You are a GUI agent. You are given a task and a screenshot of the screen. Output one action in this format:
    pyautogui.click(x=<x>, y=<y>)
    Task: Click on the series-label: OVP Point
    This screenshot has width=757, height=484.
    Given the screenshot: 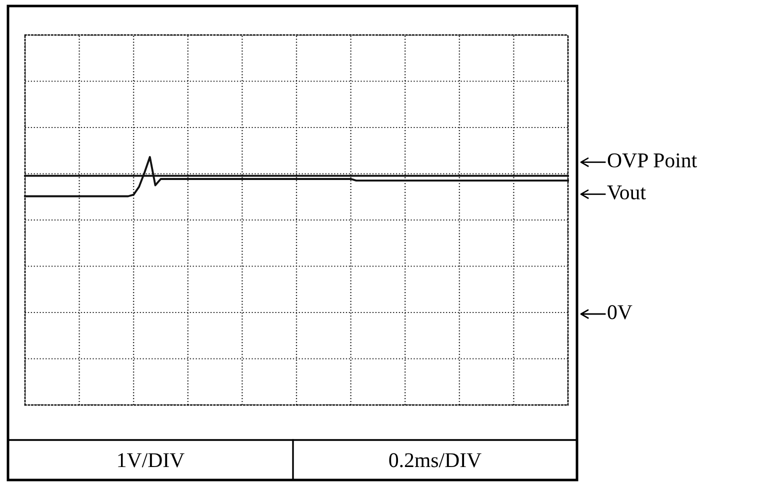 What is the action you would take?
    pyautogui.click(x=652, y=160)
    